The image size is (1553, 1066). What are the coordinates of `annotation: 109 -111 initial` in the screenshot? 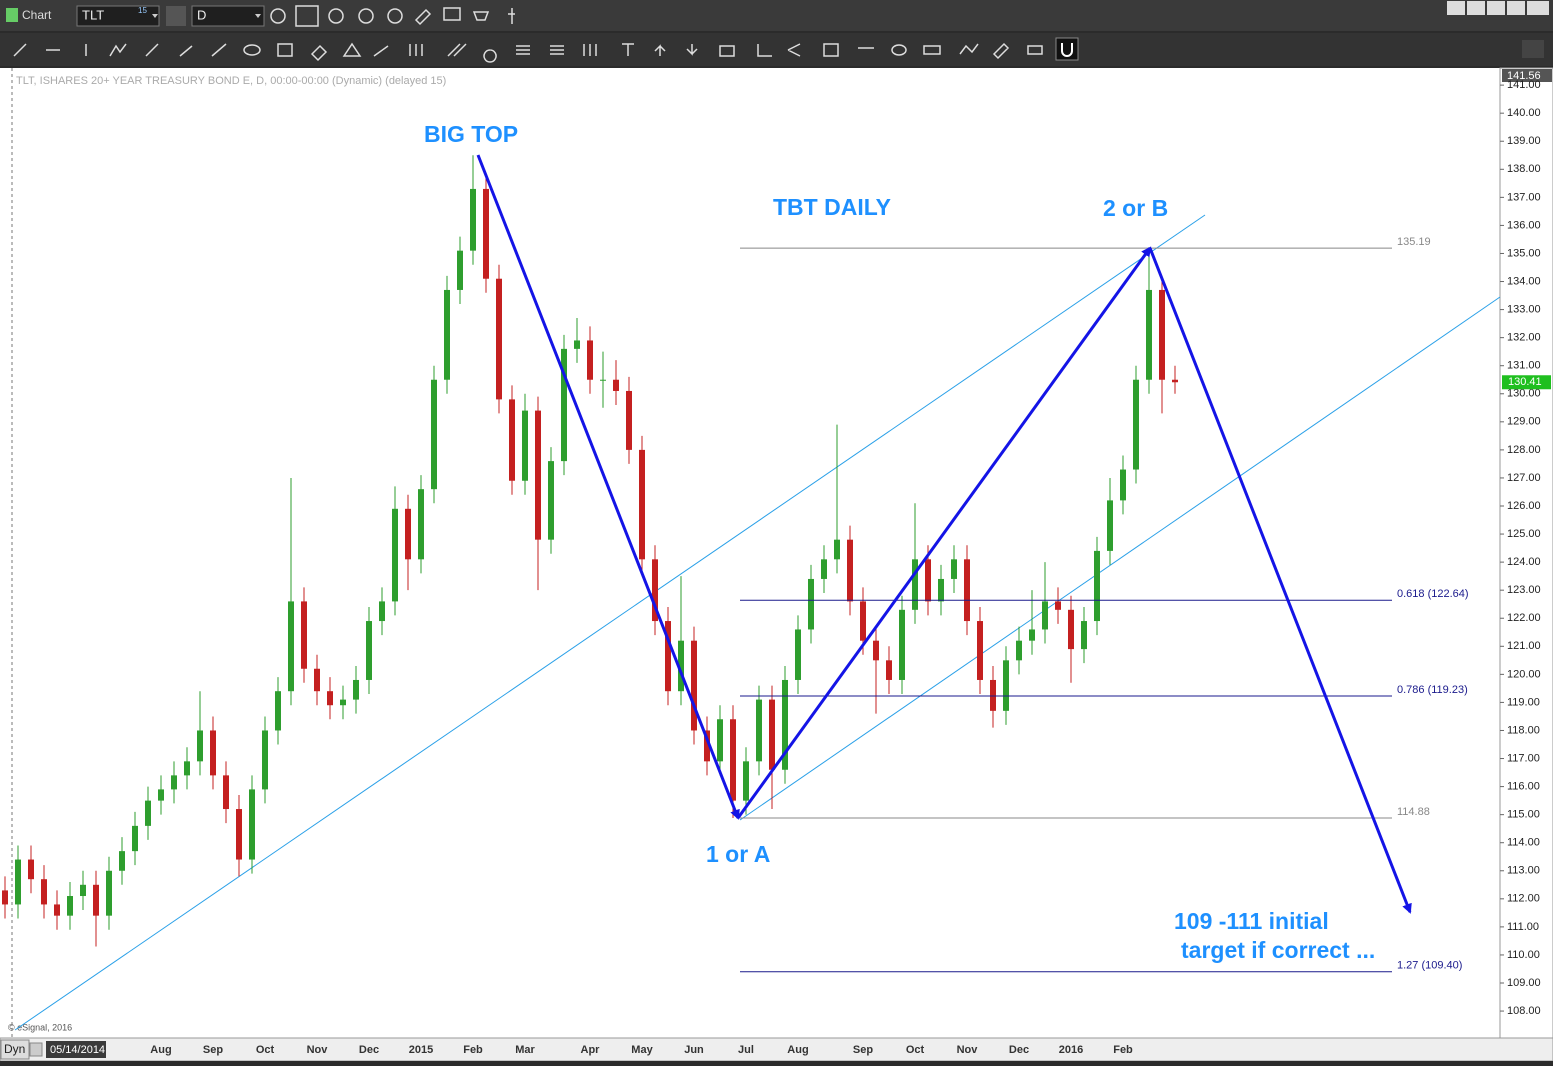 It's located at (1251, 921).